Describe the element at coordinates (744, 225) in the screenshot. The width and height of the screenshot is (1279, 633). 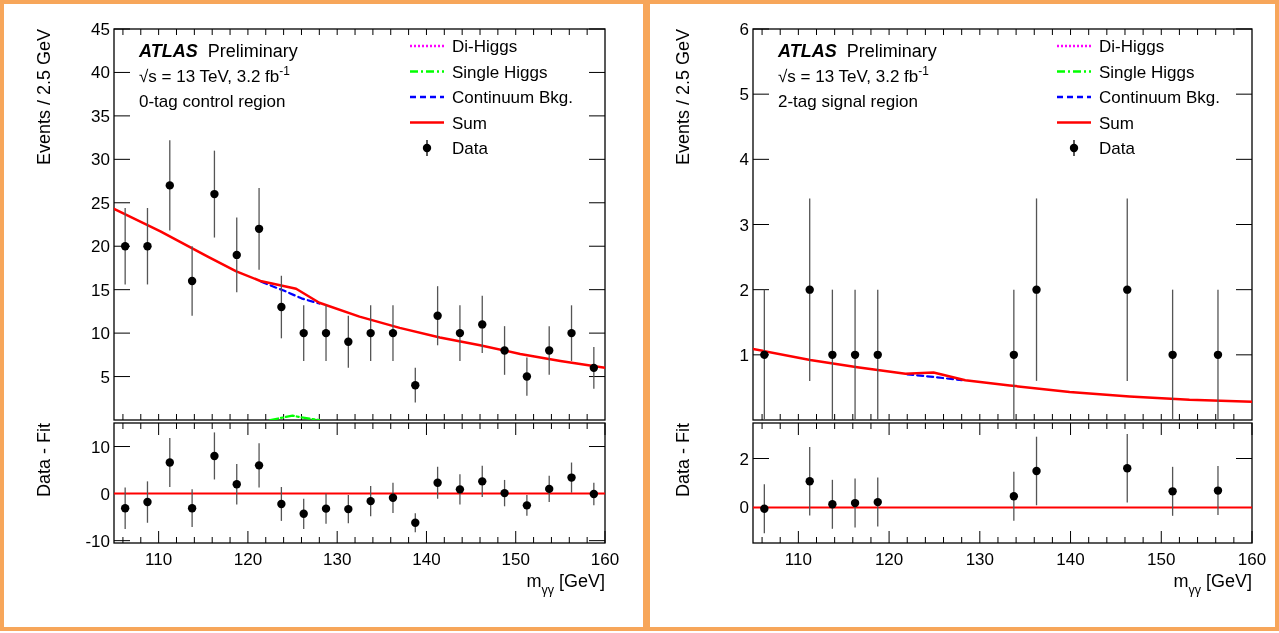
I see `y-tick-label: 3` at that location.